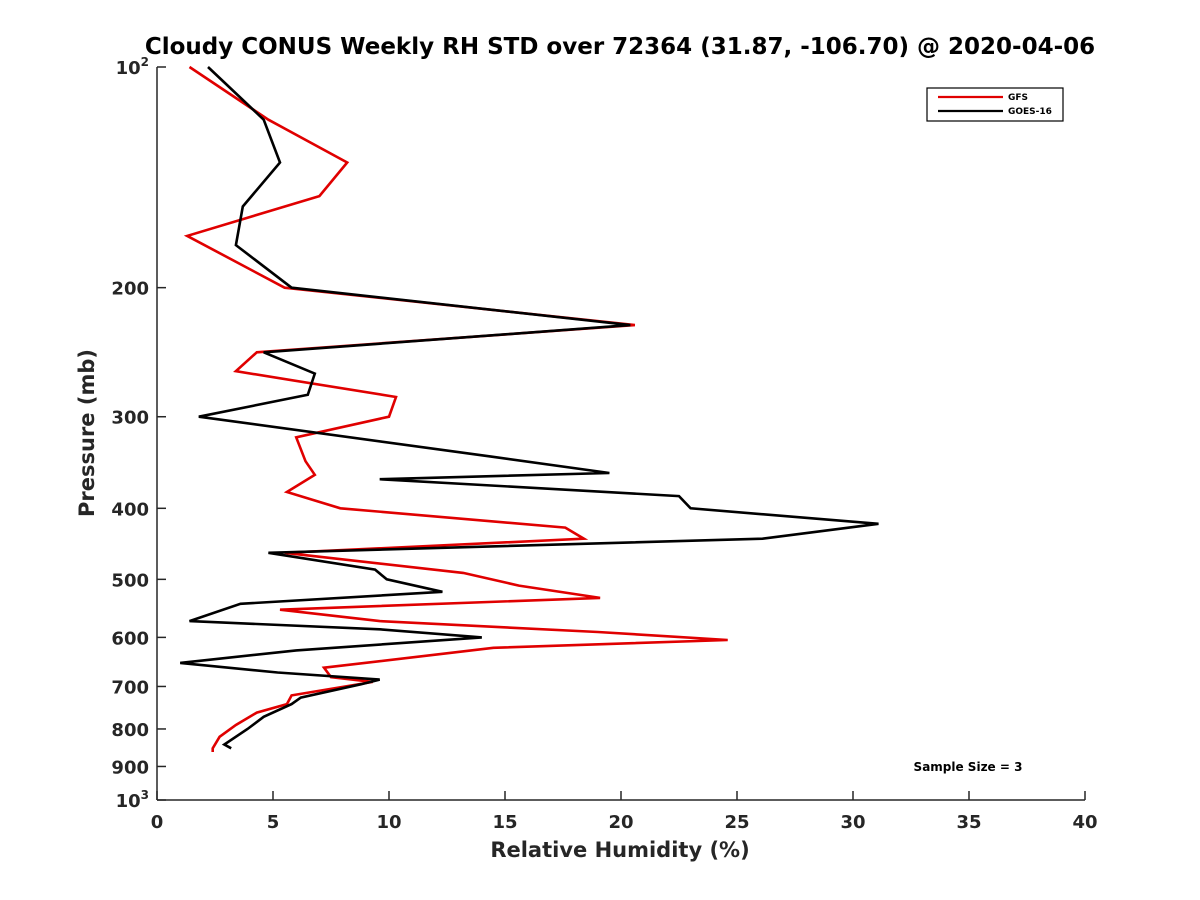  I want to click on x-tick-label: 20, so click(620, 822).